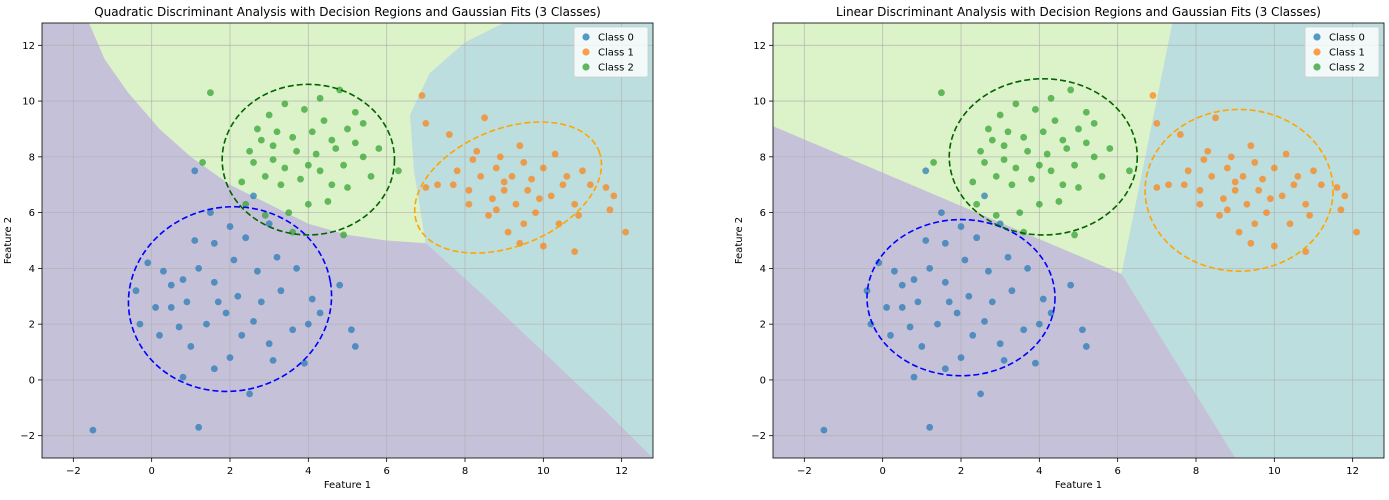  Describe the element at coordinates (621, 471) in the screenshot. I see `x-tick-label: 12` at that location.